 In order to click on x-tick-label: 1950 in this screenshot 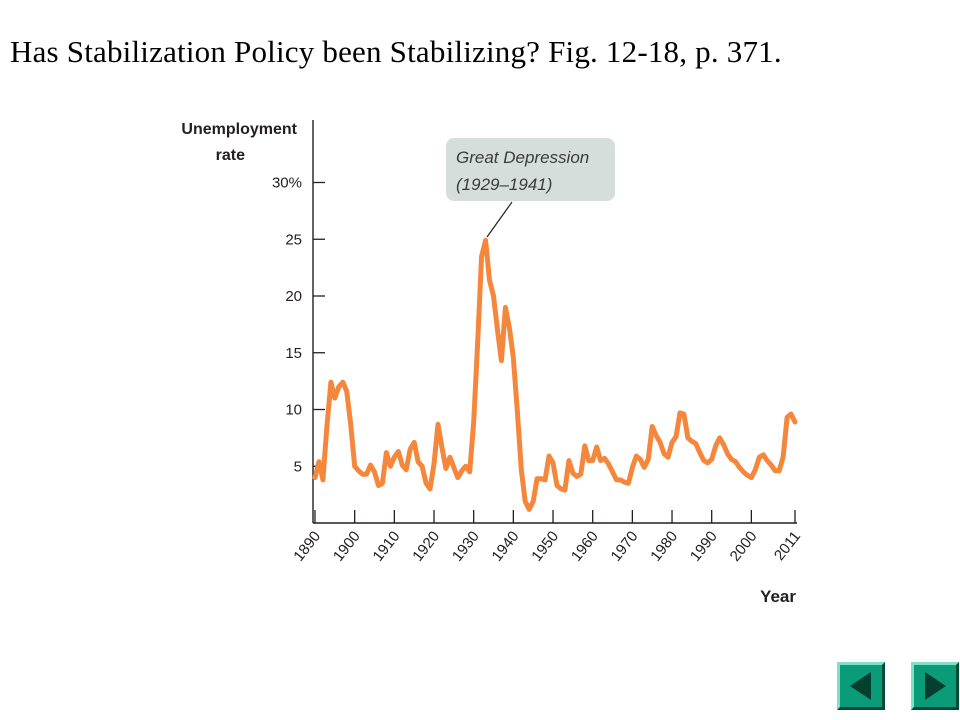, I will do `click(545, 546)`.